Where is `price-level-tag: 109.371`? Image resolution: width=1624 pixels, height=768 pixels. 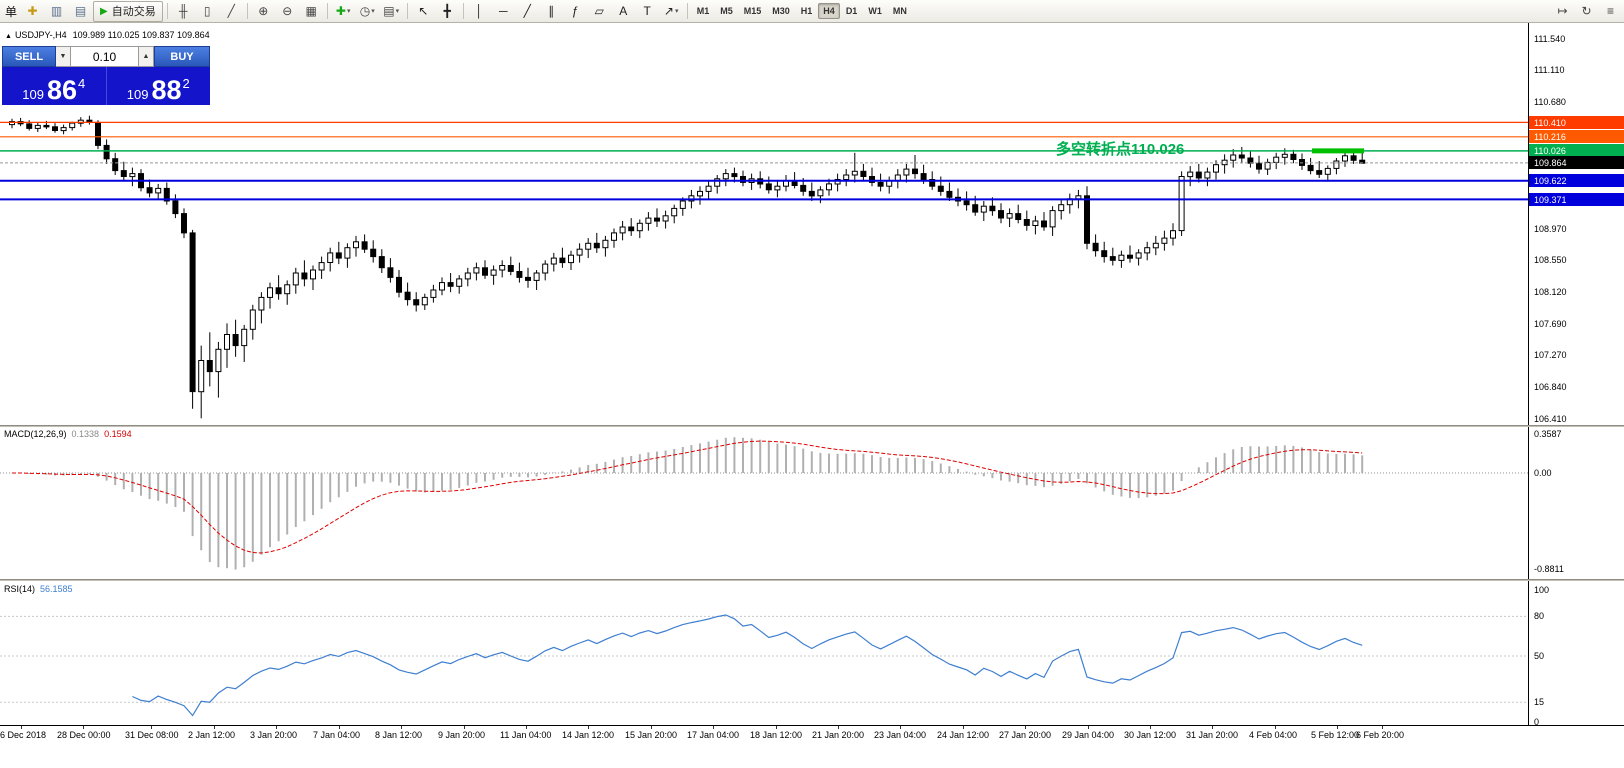
price-level-tag: 109.371 is located at coordinates (1576, 199).